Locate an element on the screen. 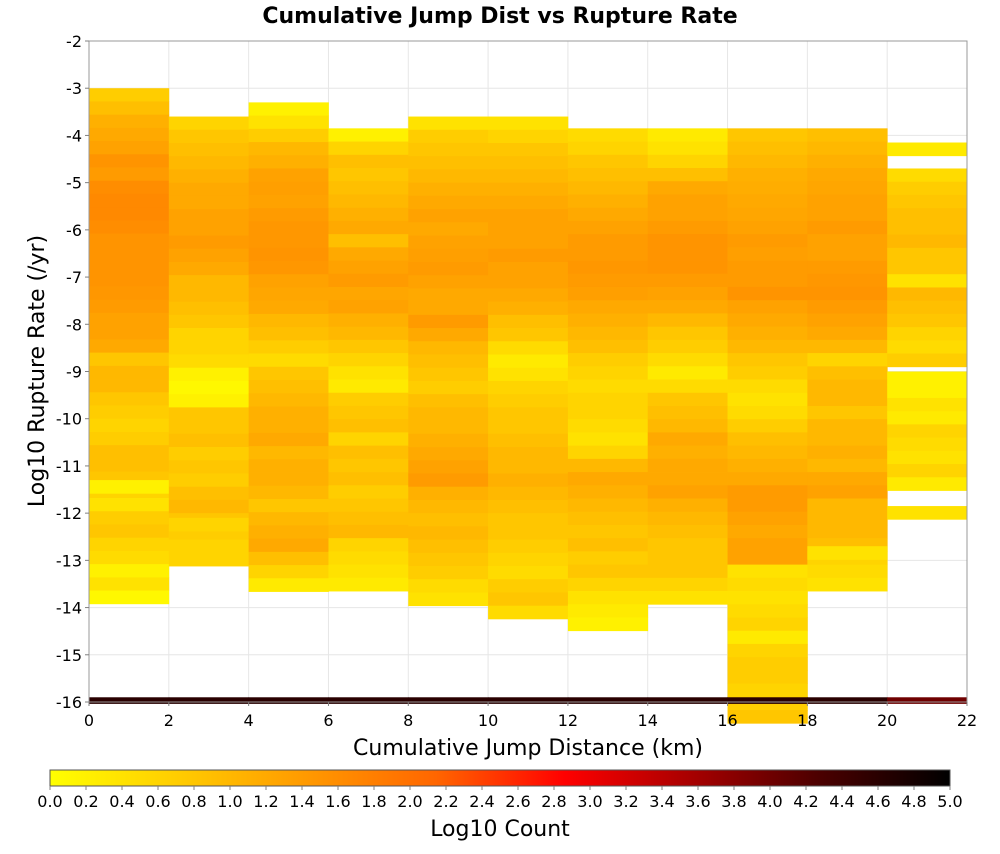  y-tick-label: -15 is located at coordinates (69, 655).